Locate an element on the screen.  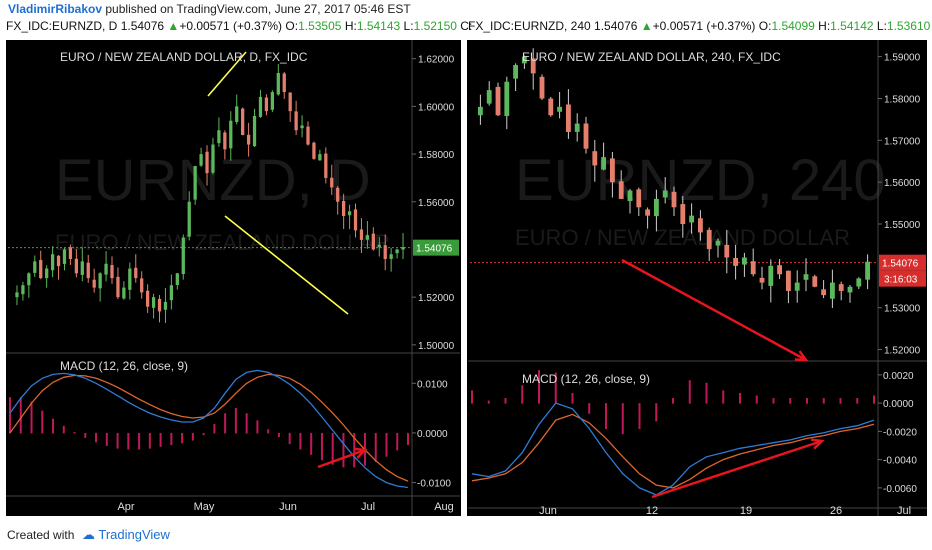
last-price-badge is located at coordinates (902, 262).